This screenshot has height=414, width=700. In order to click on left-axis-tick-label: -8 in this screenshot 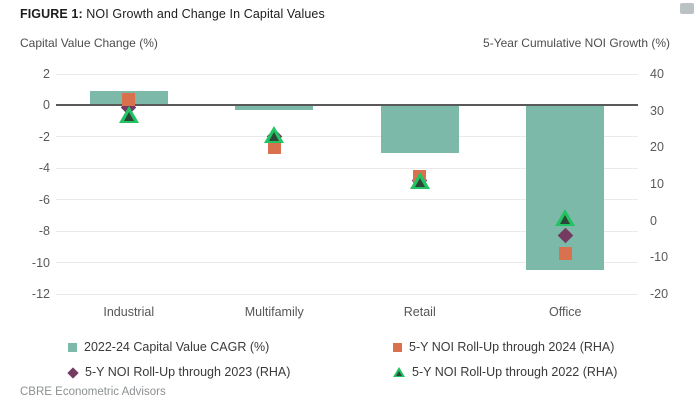, I will do `click(44, 231)`.